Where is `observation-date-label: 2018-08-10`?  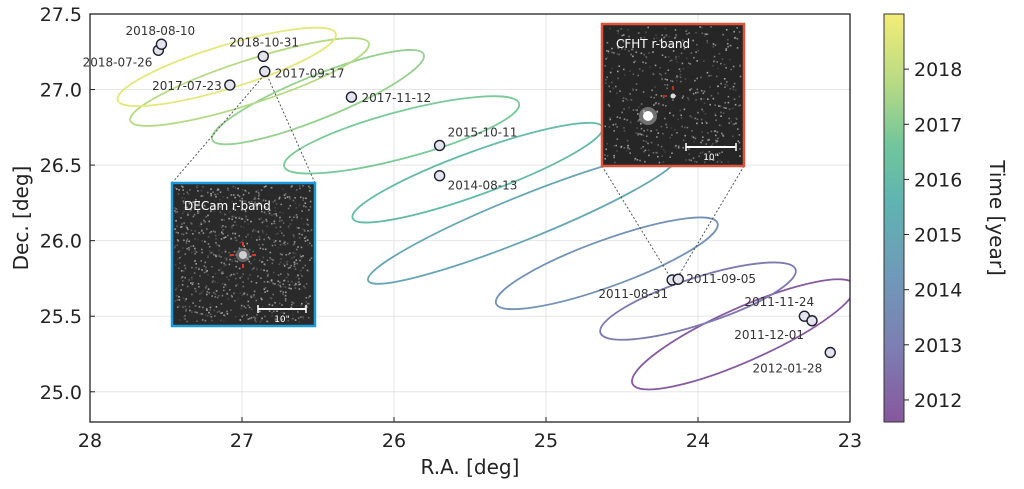
observation-date-label: 2018-08-10 is located at coordinates (160, 31).